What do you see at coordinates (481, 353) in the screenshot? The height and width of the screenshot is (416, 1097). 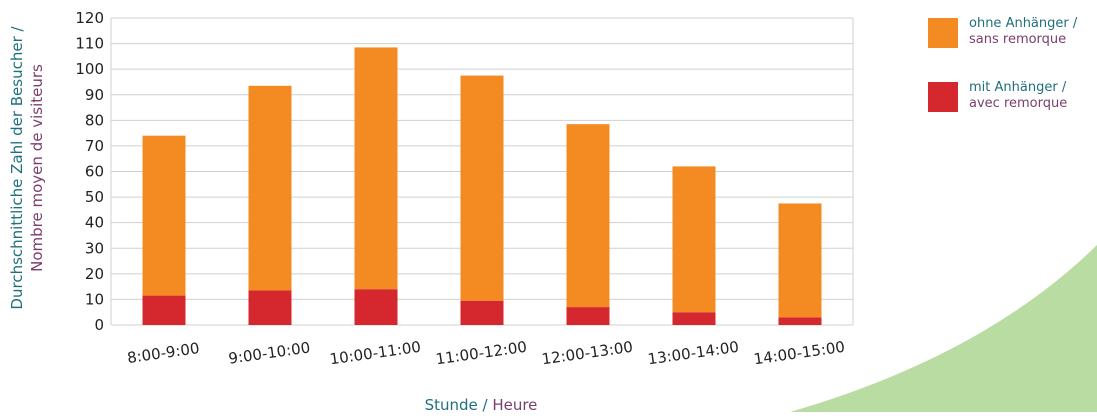 I see `x-tick-label: 11:00-12:00` at bounding box center [481, 353].